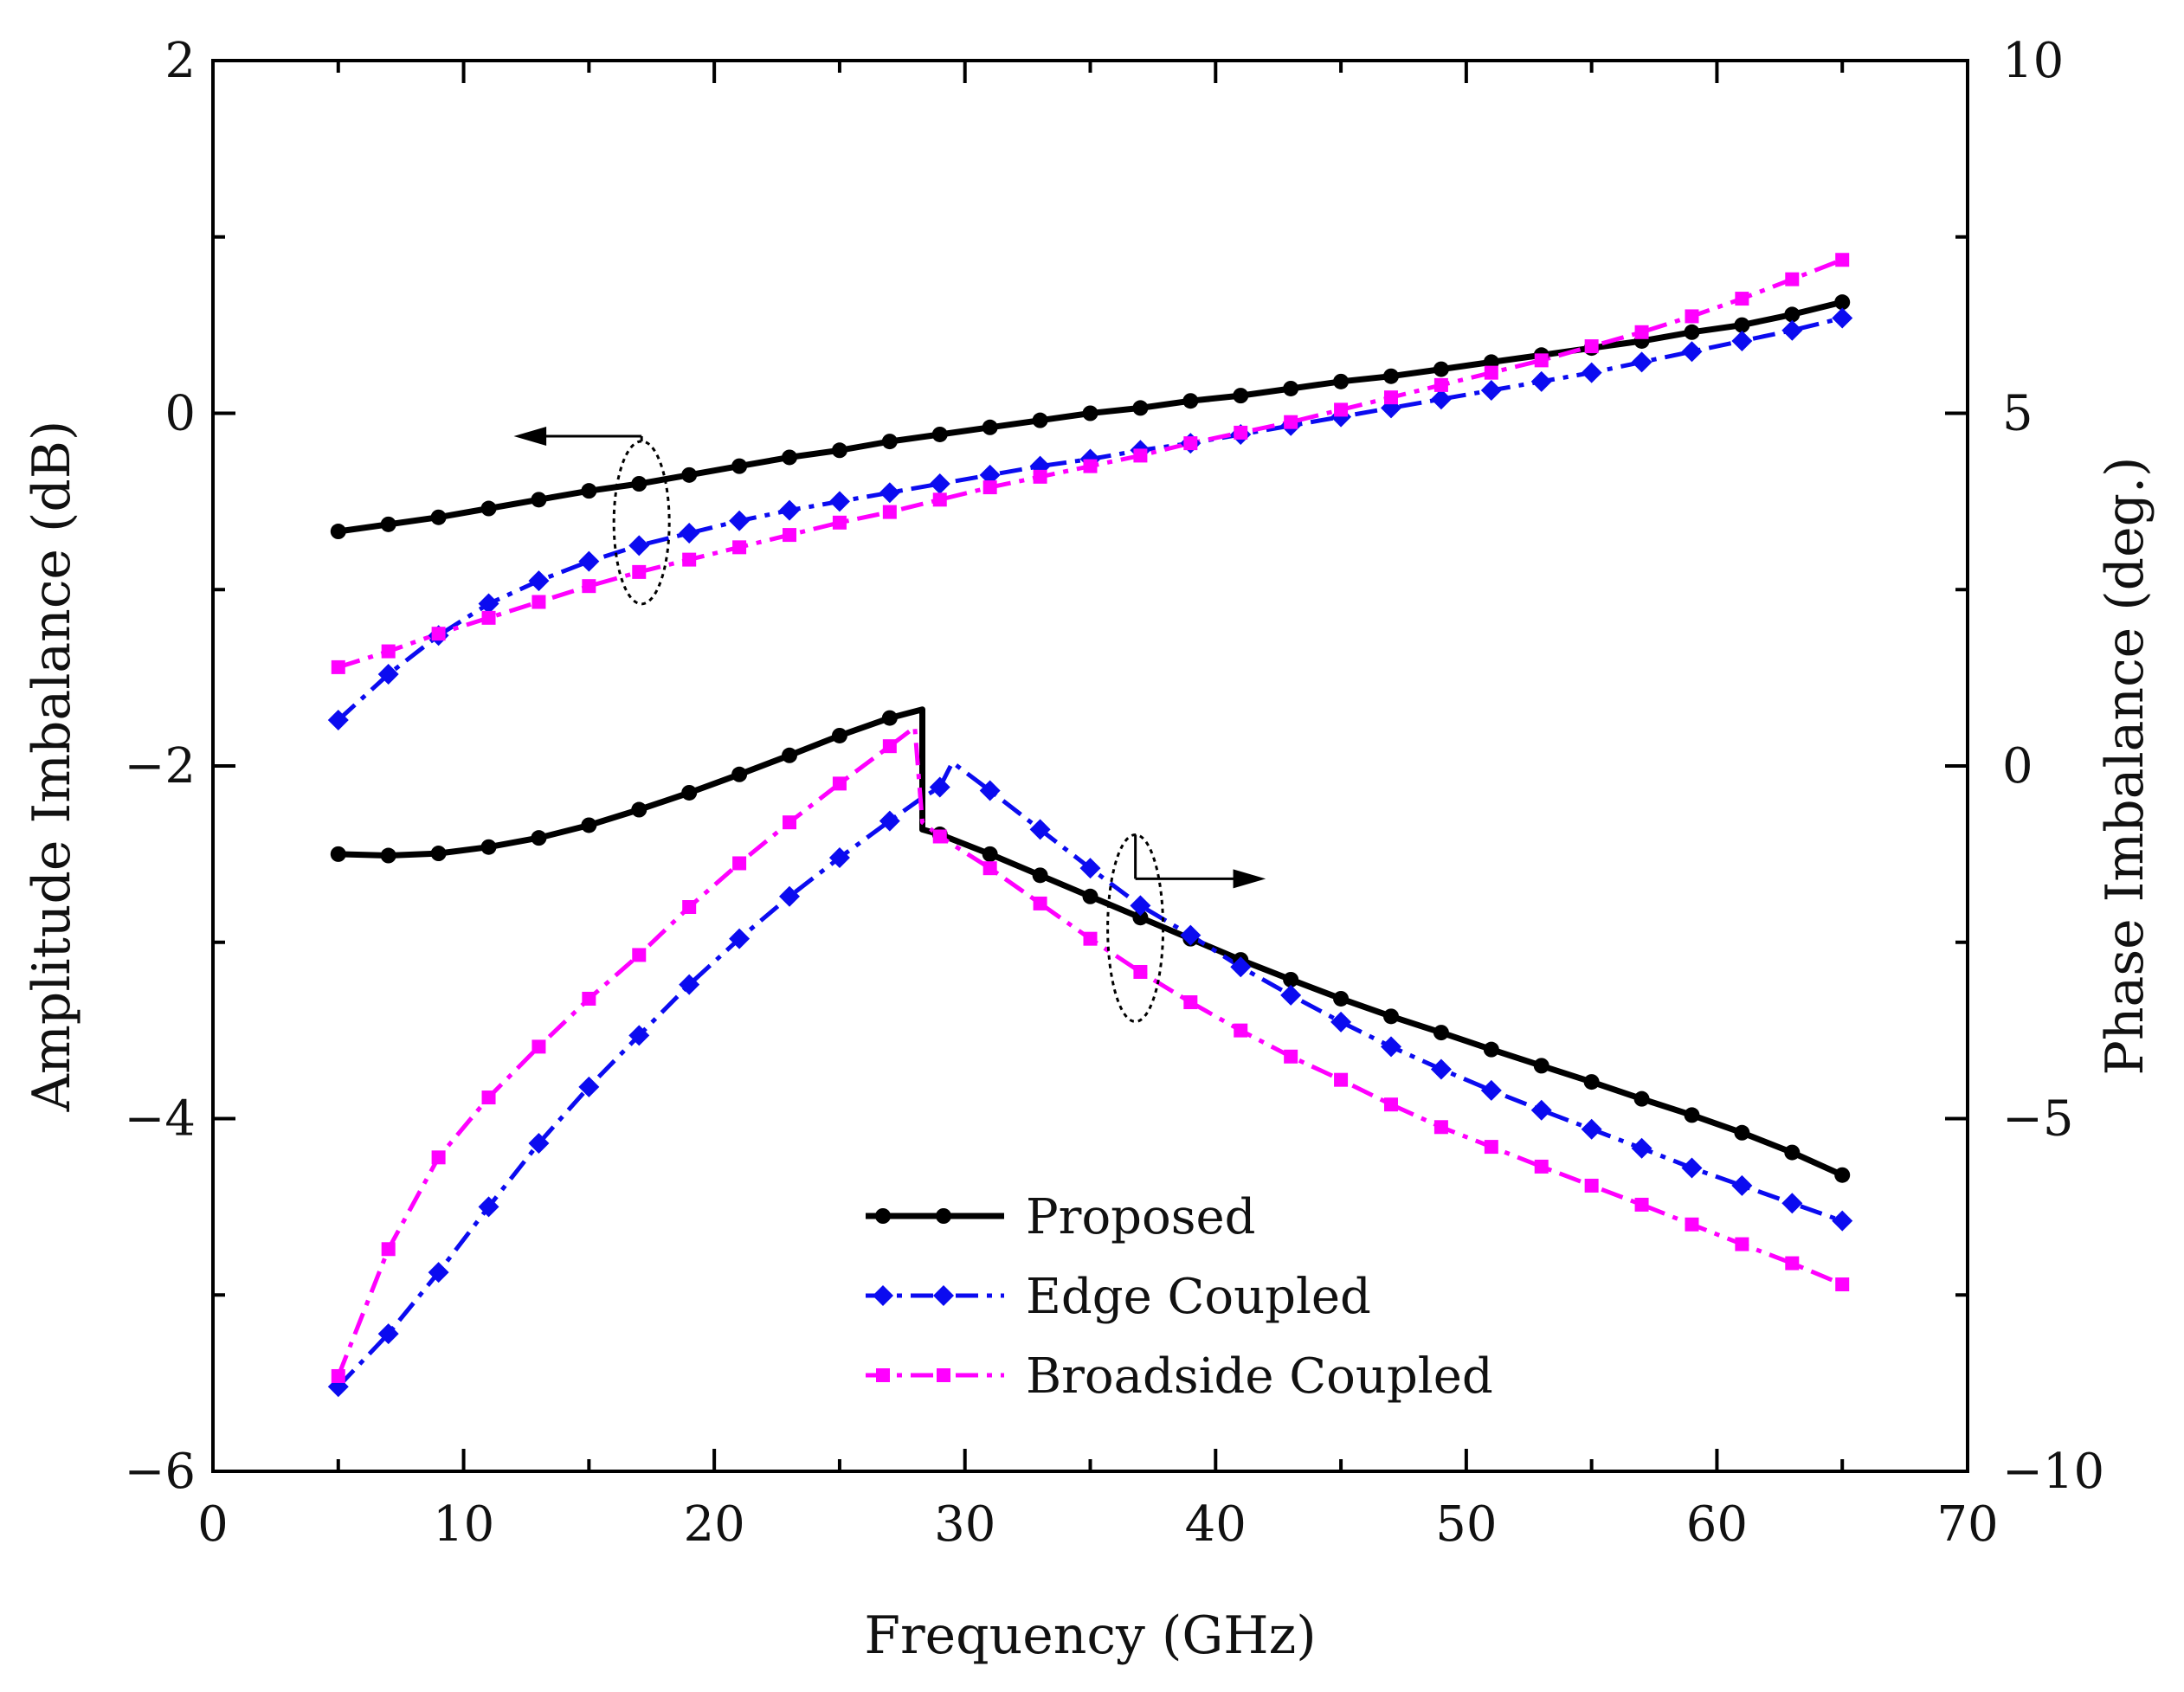  Describe the element at coordinates (1216, 1525) in the screenshot. I see `x-tick-label: 40` at that location.